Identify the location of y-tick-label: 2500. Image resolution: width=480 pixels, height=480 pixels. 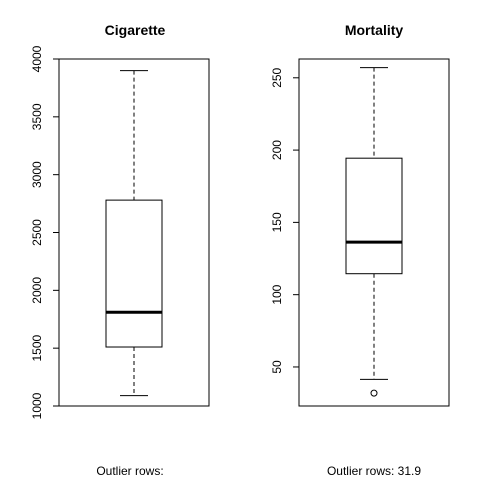
(37, 232).